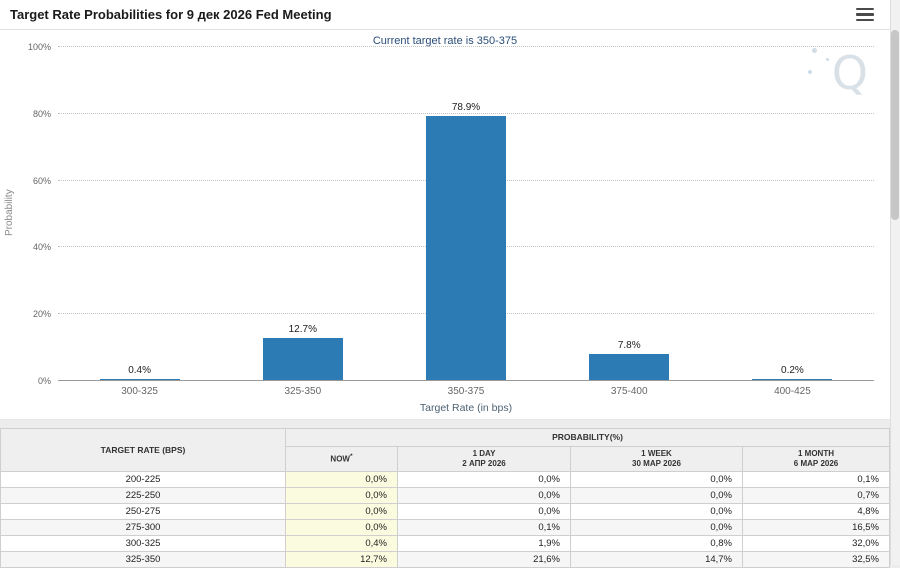  I want to click on table-row: 300-325 0,4% 1,9% 0,8% 32,0%, so click(445, 543).